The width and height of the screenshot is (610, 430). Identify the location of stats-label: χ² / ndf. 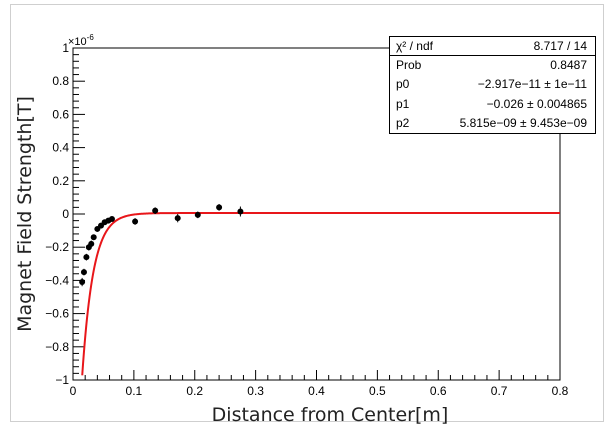
(414, 46).